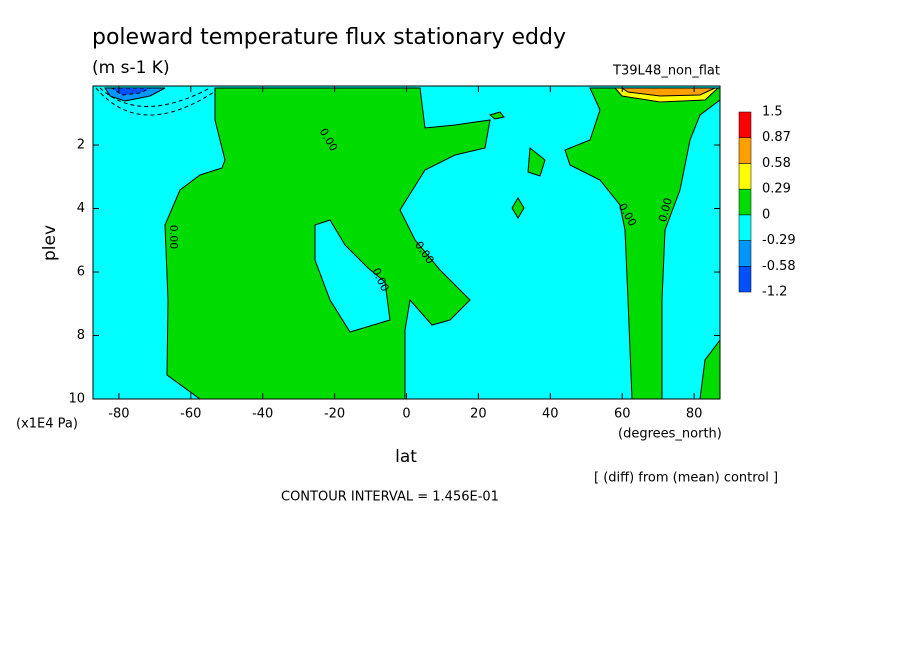 This screenshot has width=904, height=658. What do you see at coordinates (779, 240) in the screenshot?
I see `colorbar-label: -0.29` at bounding box center [779, 240].